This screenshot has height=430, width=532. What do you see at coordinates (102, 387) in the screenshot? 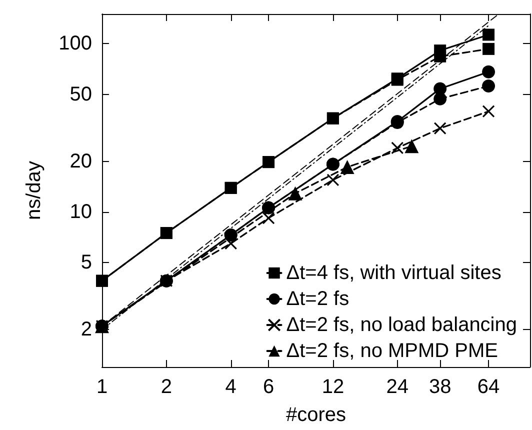
I see `x-tick-label: 1` at bounding box center [102, 387].